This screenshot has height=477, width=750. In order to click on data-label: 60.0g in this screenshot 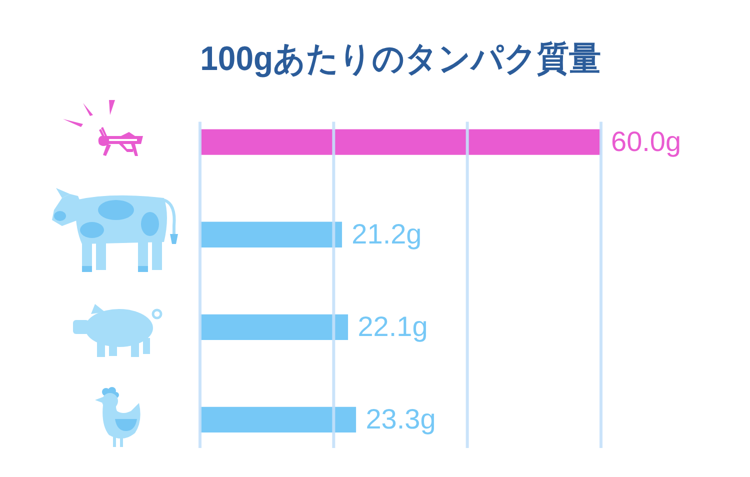, I will do `click(646, 141)`.